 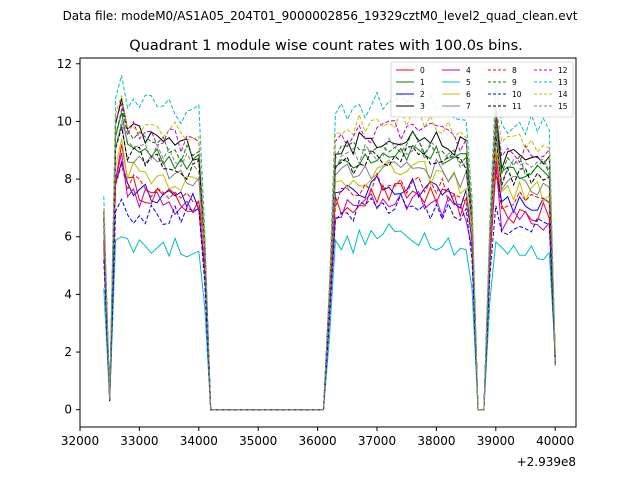 I want to click on y-tick-label: 10, so click(x=64, y=121).